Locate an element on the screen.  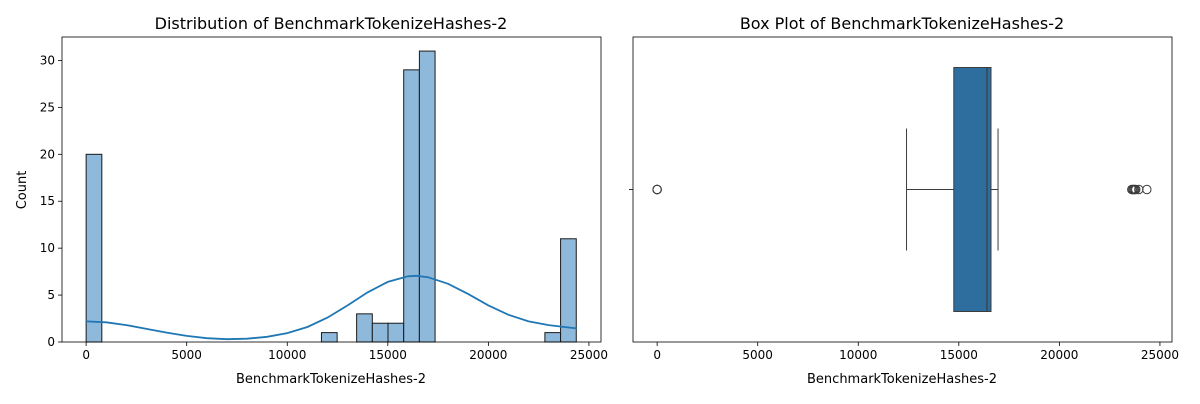
histogram-x-label: BenchmarkTokenizeHashes-2 is located at coordinates (331, 379).